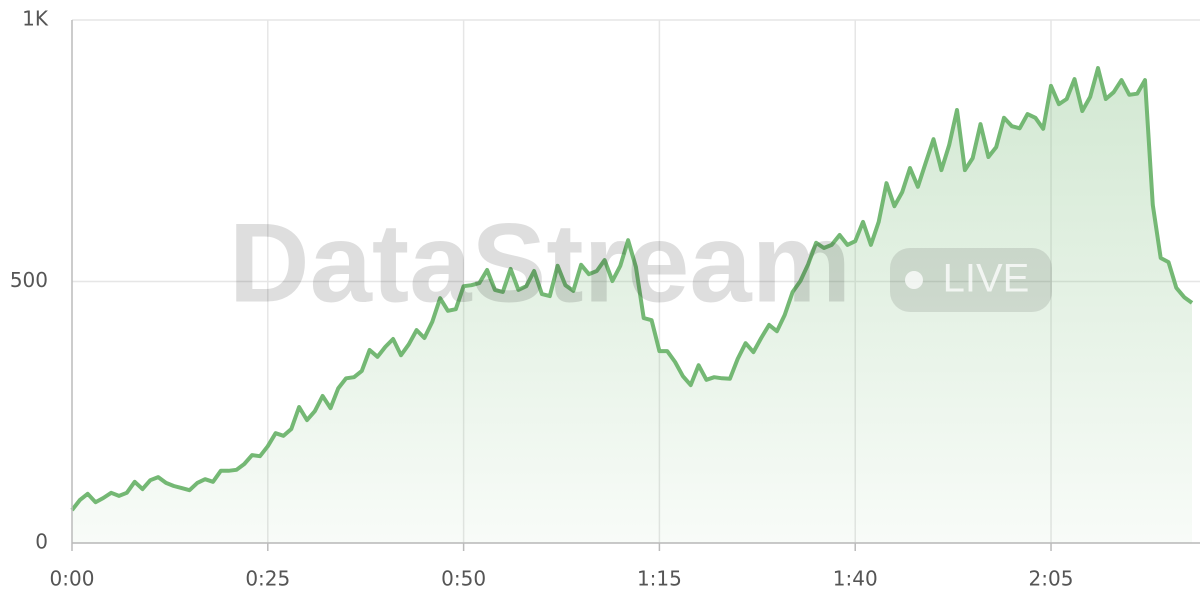 The width and height of the screenshot is (1200, 600). I want to click on watermark: DataStream LIVE, so click(640, 263).